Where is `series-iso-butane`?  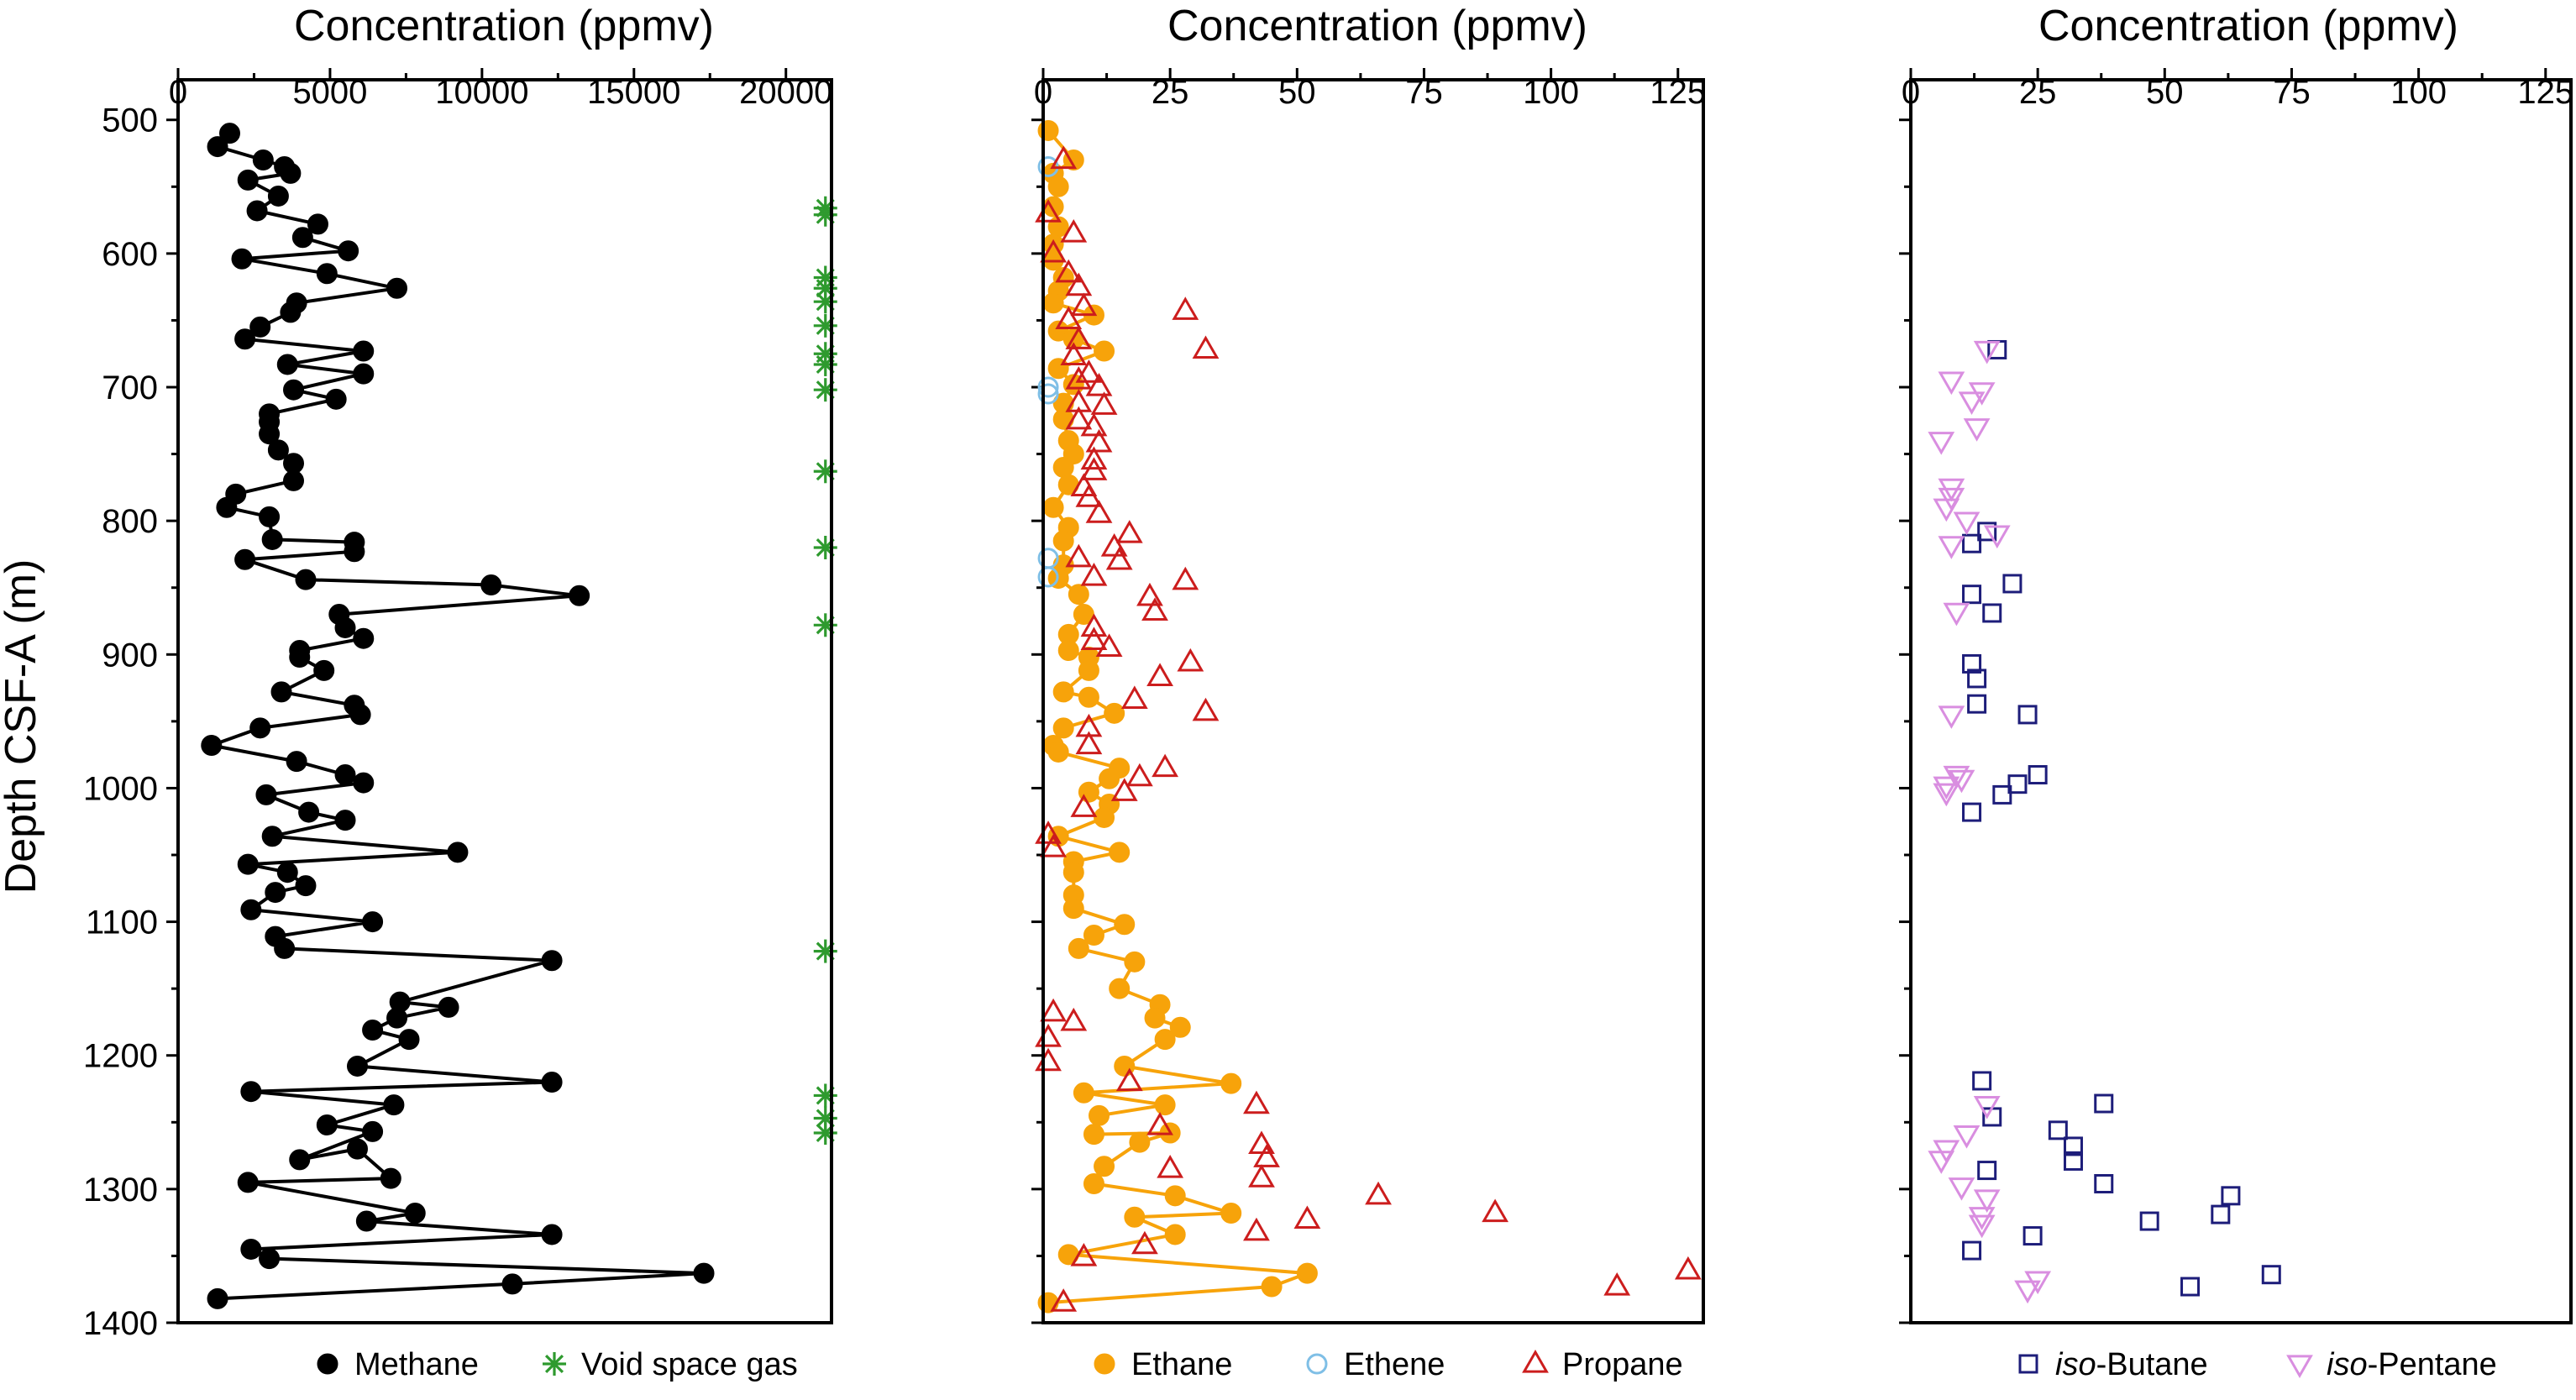
series-iso-butane is located at coordinates (2121, 818).